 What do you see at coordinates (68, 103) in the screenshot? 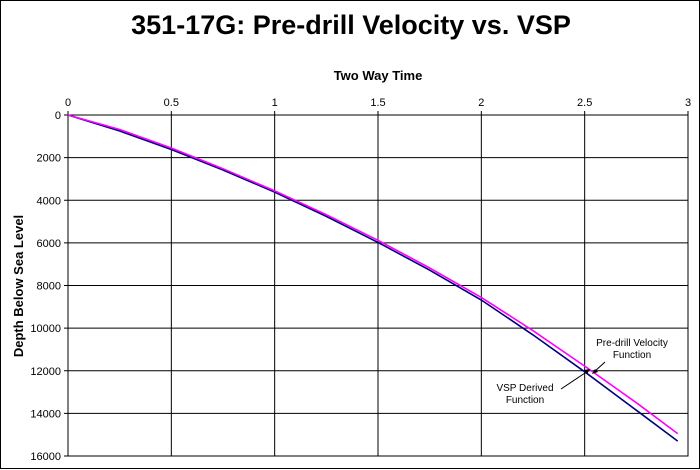
I see `x-tick-label: 0` at bounding box center [68, 103].